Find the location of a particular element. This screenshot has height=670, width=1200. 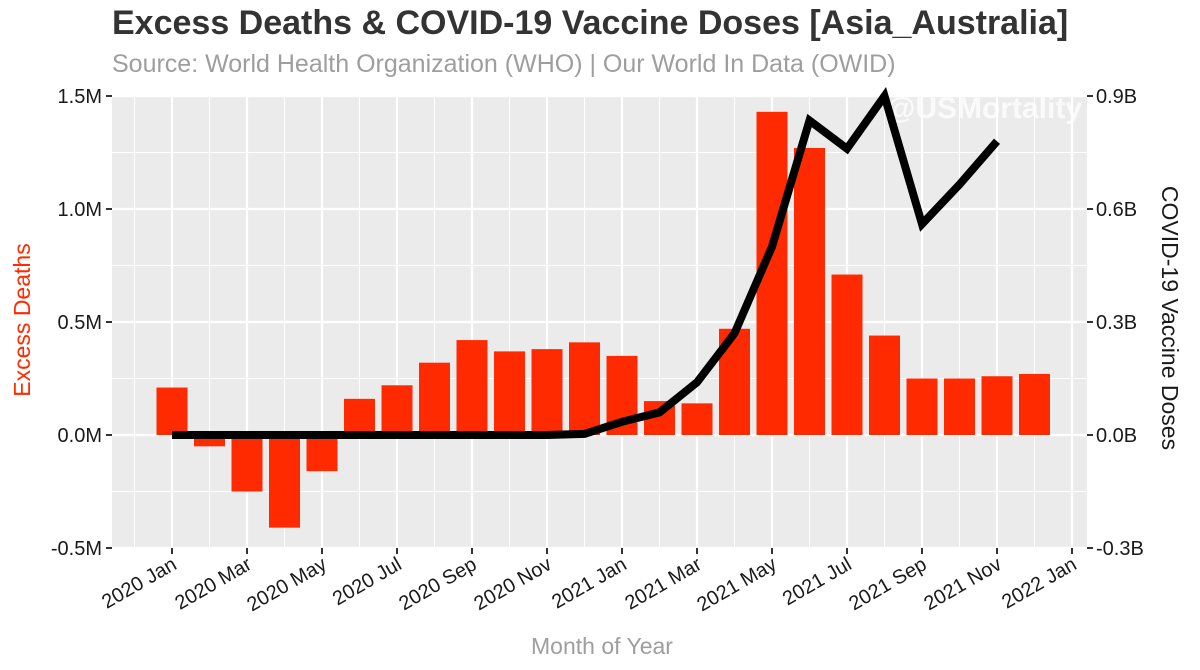

y2-tick-label: 0.9B is located at coordinates (1116, 97).